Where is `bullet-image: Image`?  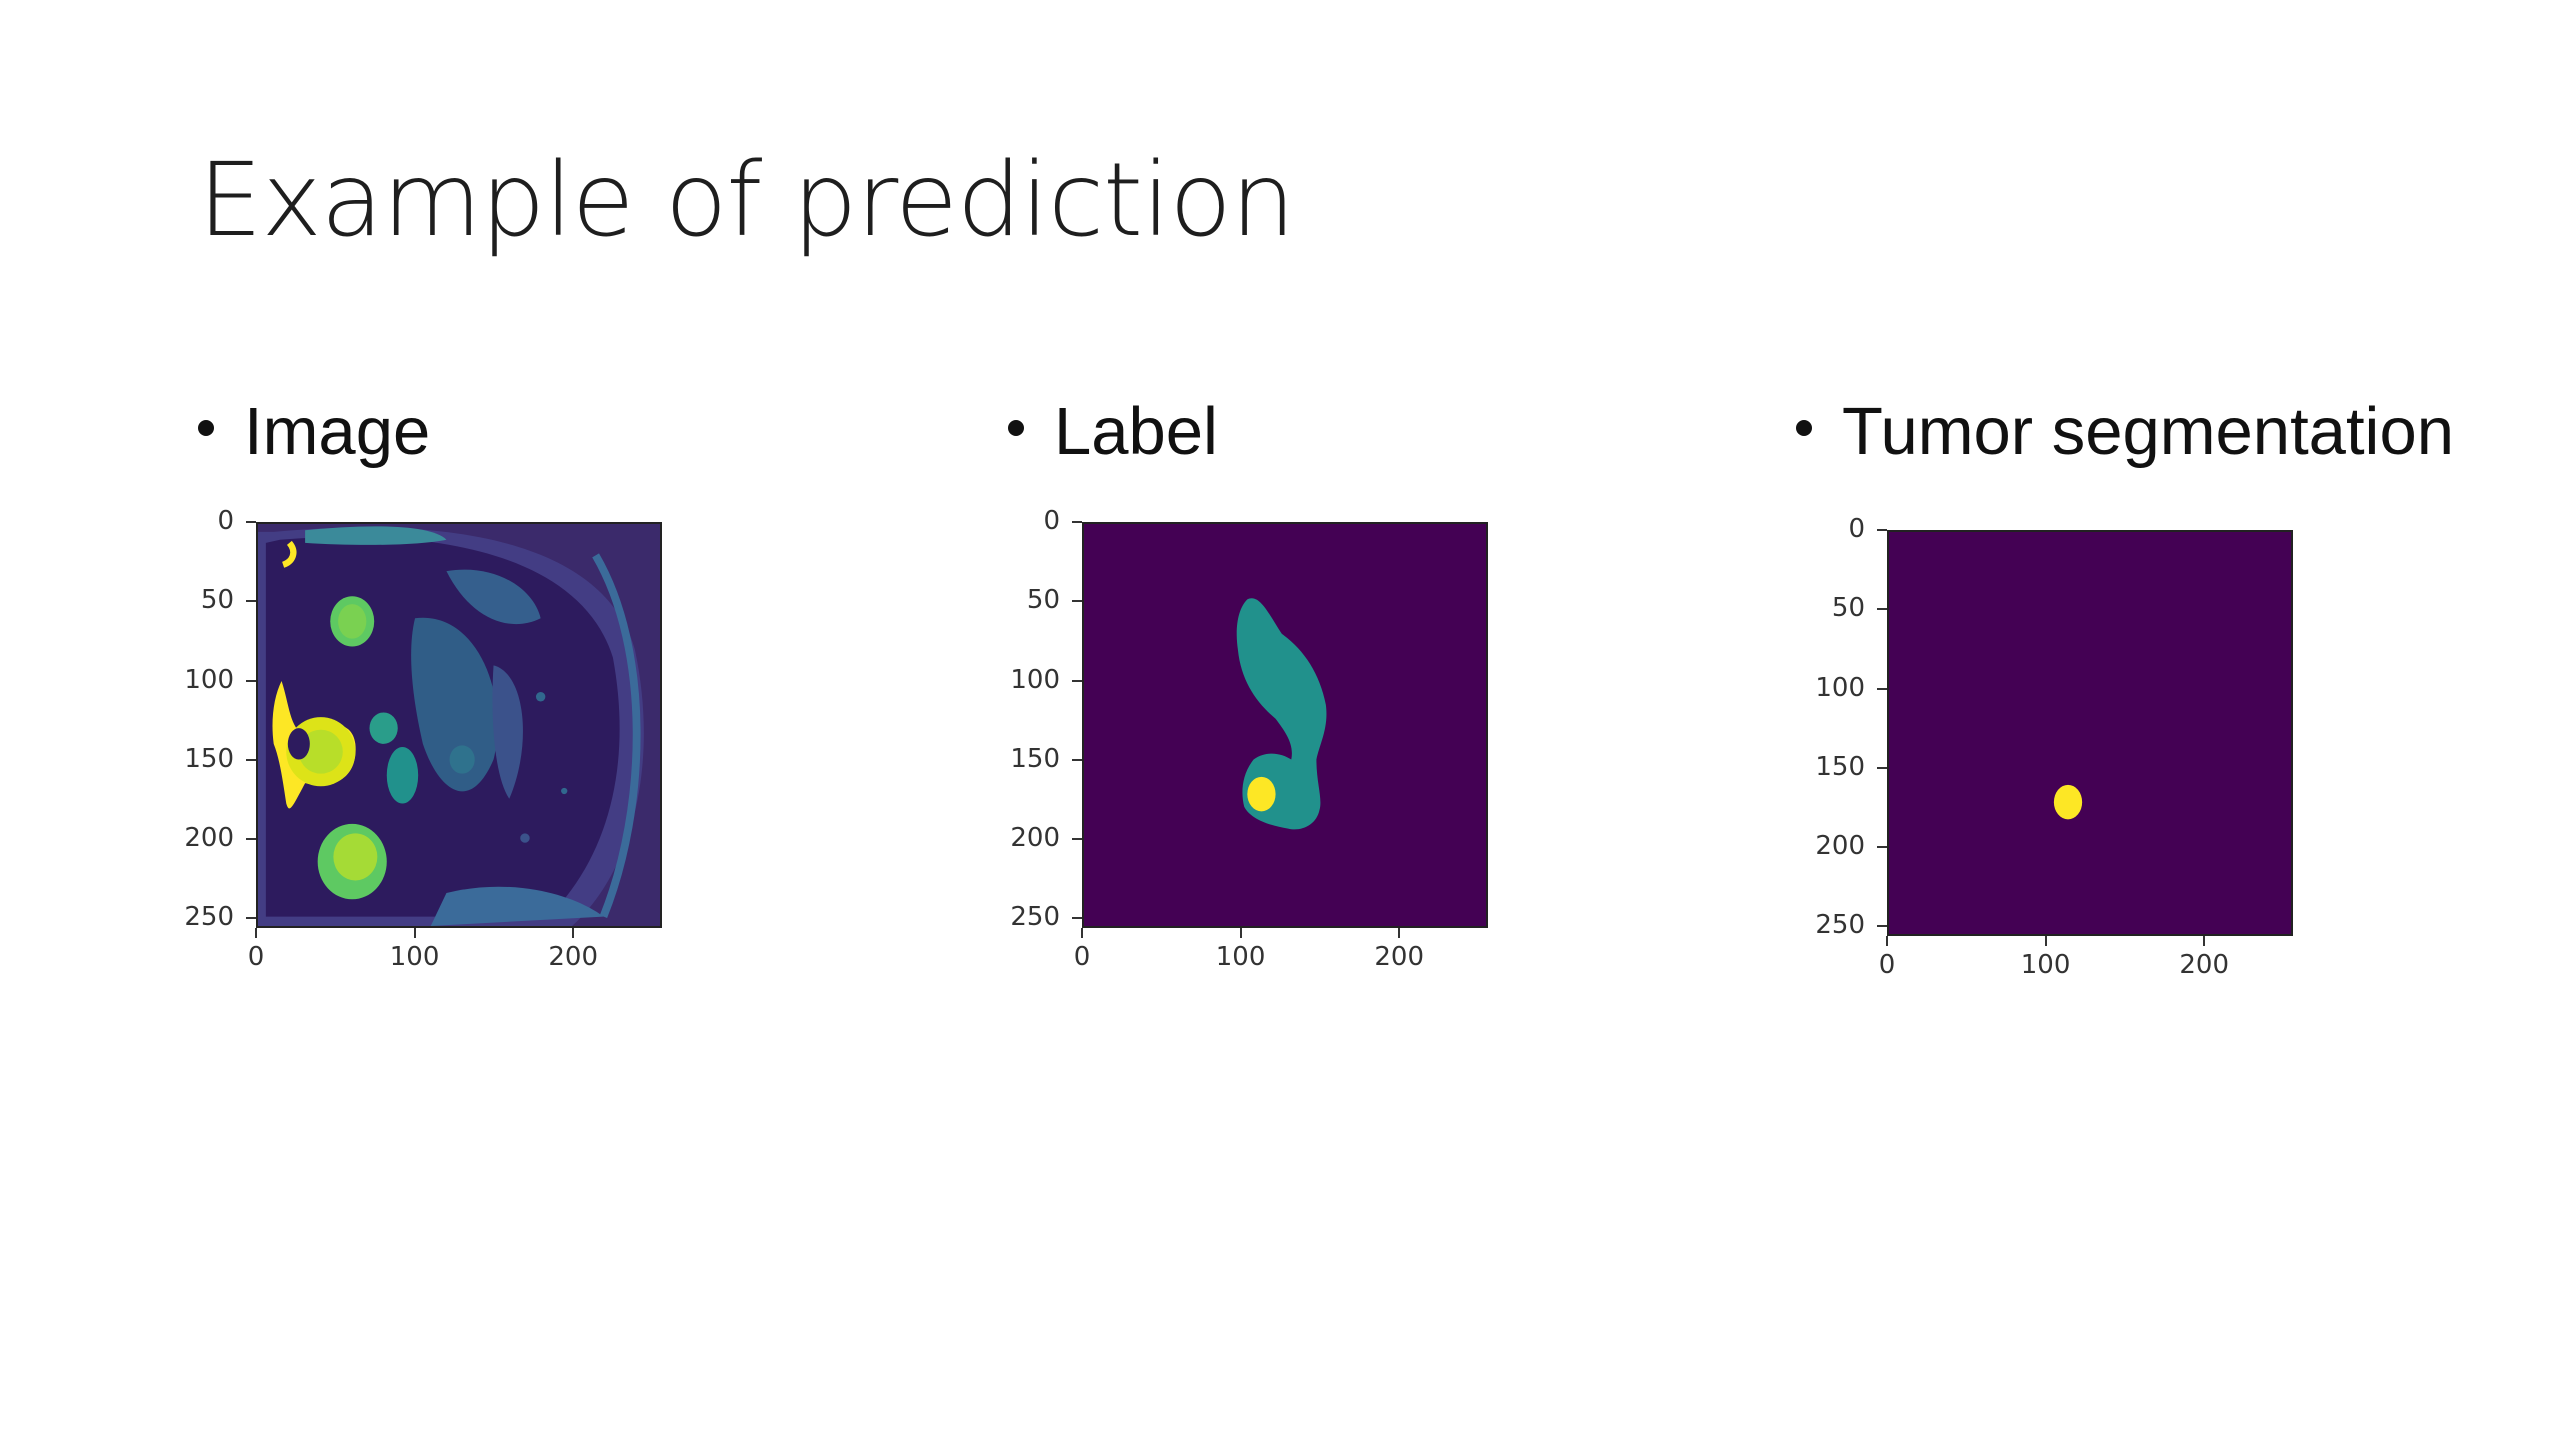
bullet-image: Image is located at coordinates (314, 431).